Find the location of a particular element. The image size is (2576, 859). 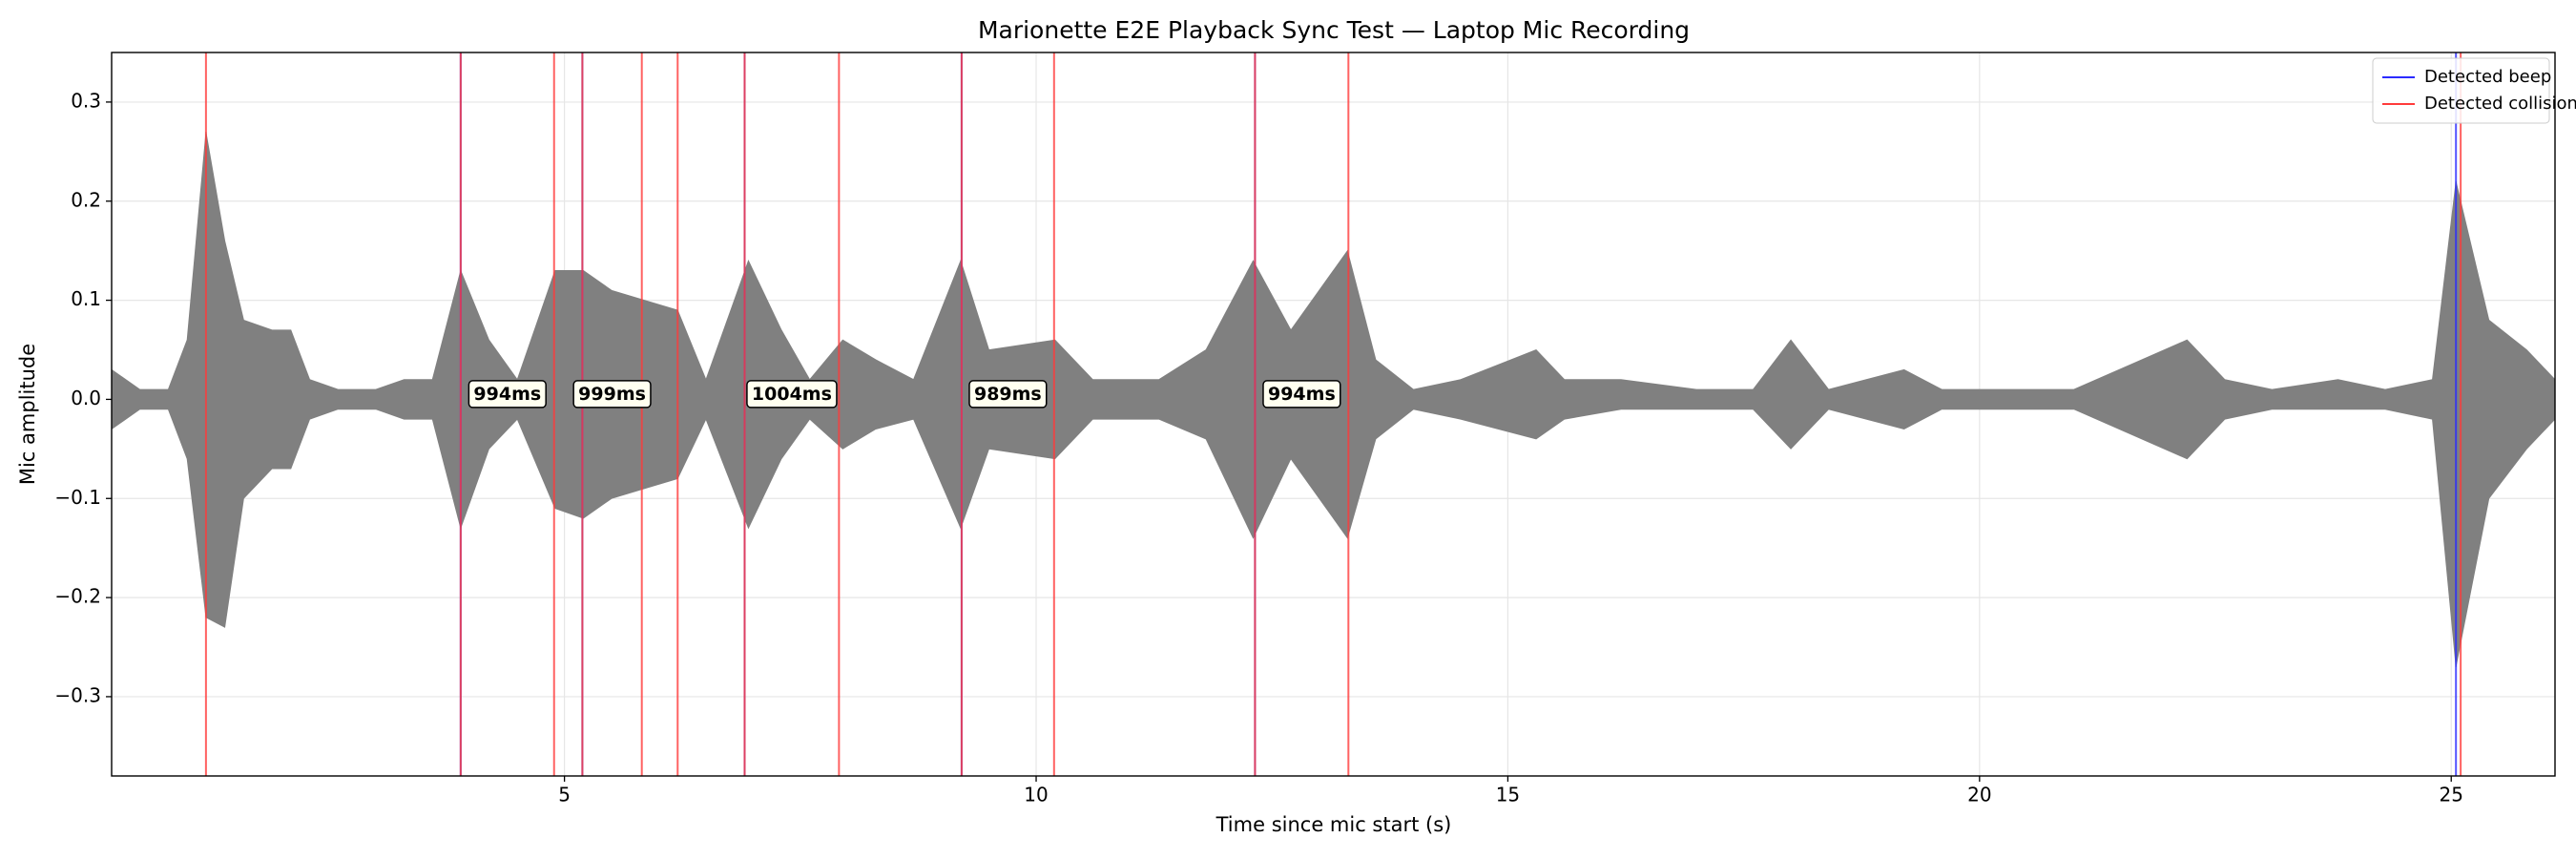

y-tick-label: 0.3 is located at coordinates (86, 100).